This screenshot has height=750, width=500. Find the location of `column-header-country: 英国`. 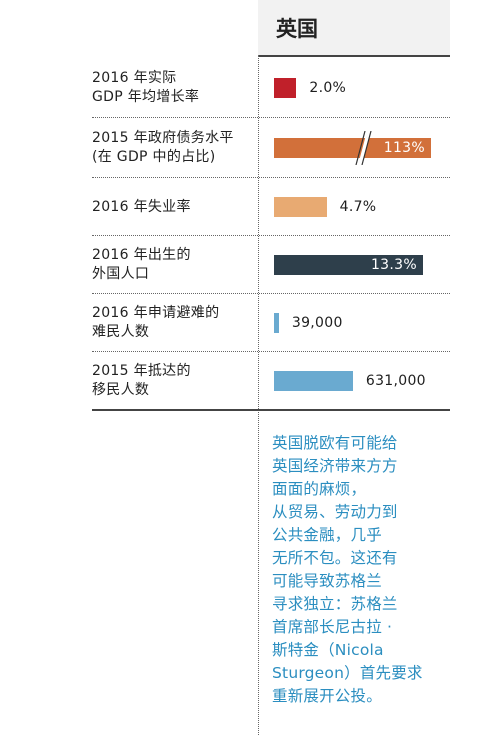

column-header-country: 英国 is located at coordinates (297, 29).